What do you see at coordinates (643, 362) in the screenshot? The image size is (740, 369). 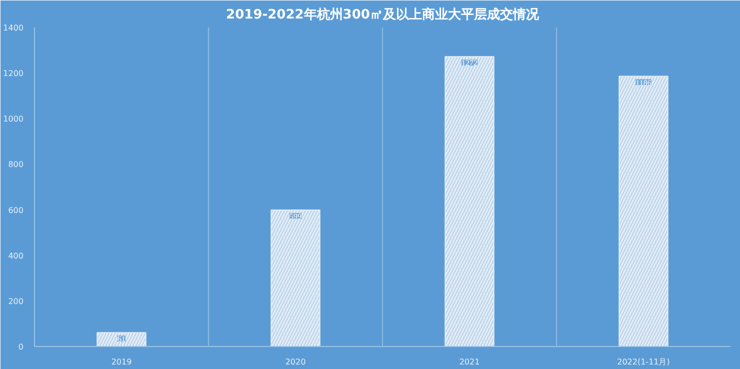 I see `x-tick-label: 2022(1-11月)` at bounding box center [643, 362].